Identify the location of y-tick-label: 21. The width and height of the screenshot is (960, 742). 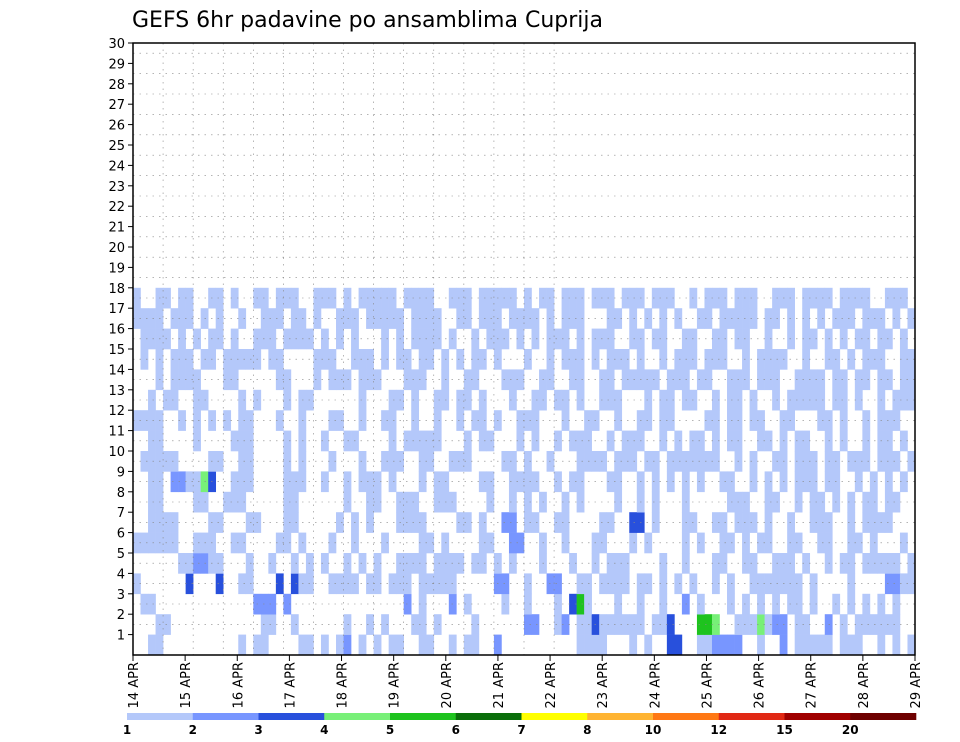
(116, 228).